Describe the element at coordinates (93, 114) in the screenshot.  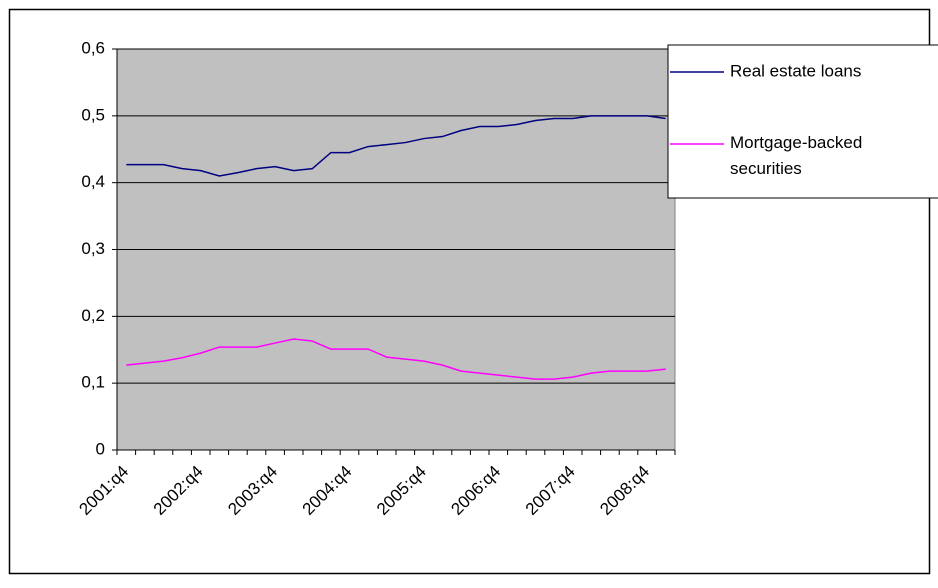
I see `y-tick-label: 0,5` at that location.